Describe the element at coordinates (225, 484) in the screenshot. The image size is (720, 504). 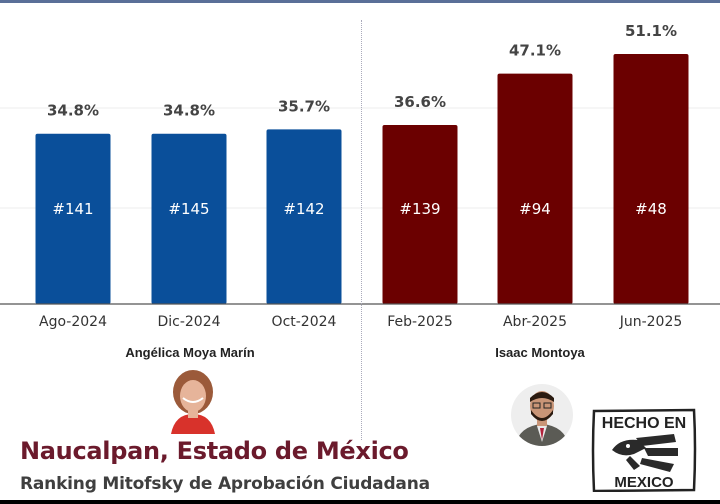
I see `chart-subtitle: Ranking Mitofsky de Aprobación Ciudadana` at that location.